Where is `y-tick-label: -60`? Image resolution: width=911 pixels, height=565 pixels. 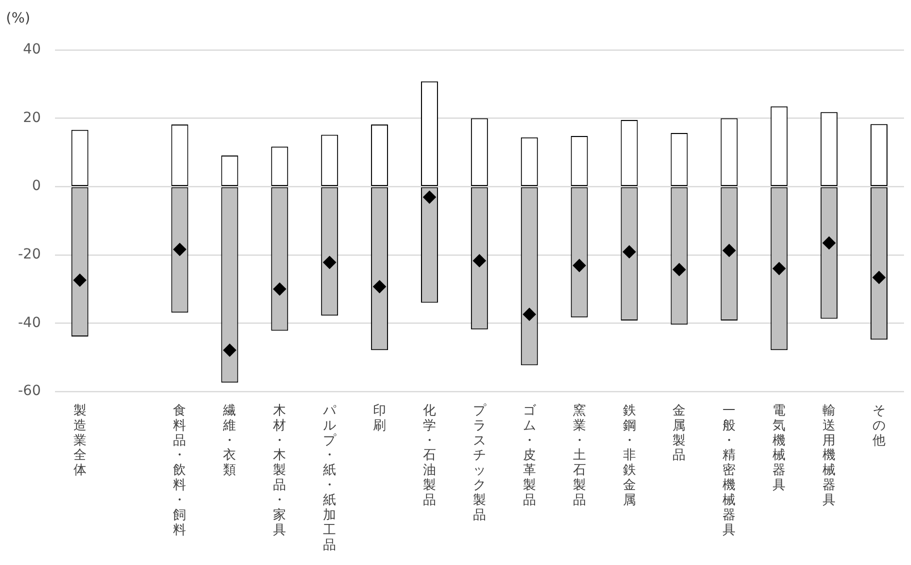
y-tick-label: -60 is located at coordinates (29, 391).